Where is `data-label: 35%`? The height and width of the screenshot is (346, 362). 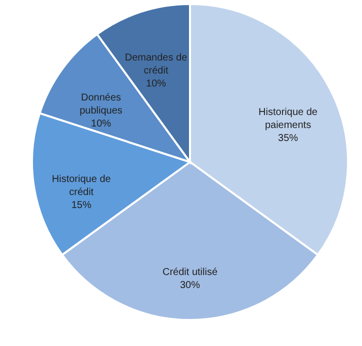 data-label: 35% is located at coordinates (288, 138).